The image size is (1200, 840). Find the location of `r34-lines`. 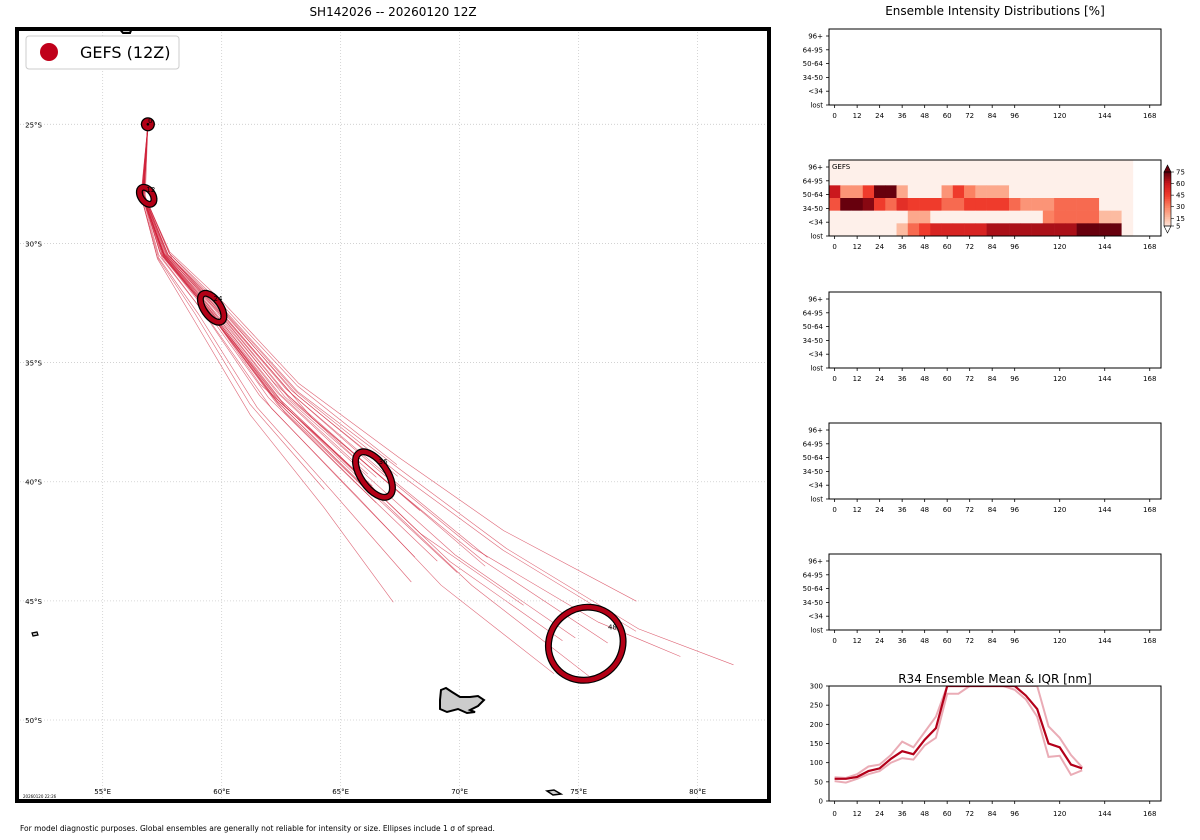

r34-lines is located at coordinates (958, 735).